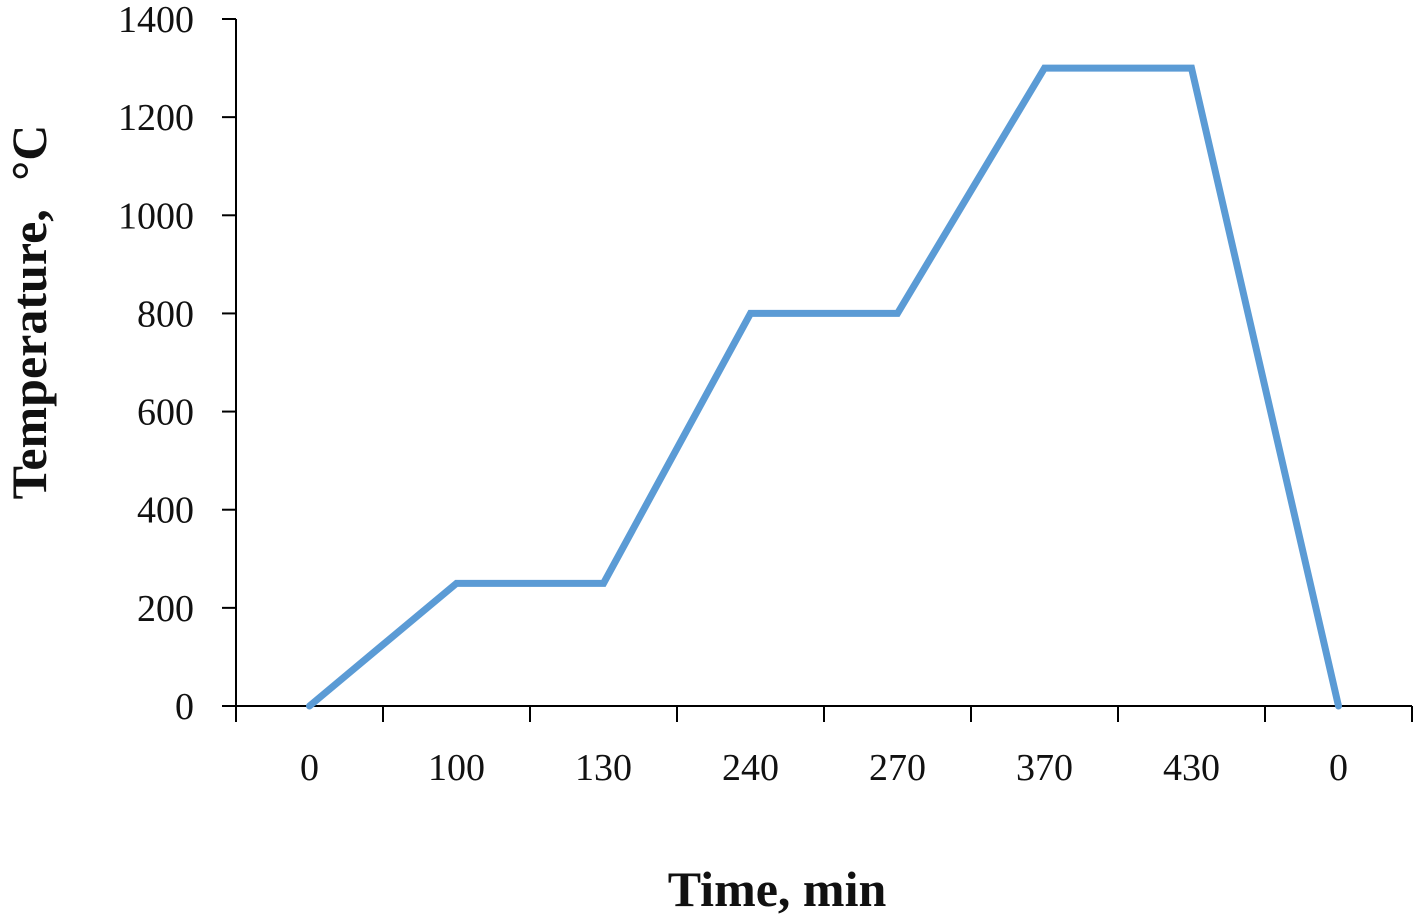 Image resolution: width=1417 pixels, height=921 pixels. I want to click on y-axis-ticks: 0 200 400 600 800 1000 1200 1400, so click(177, 364).